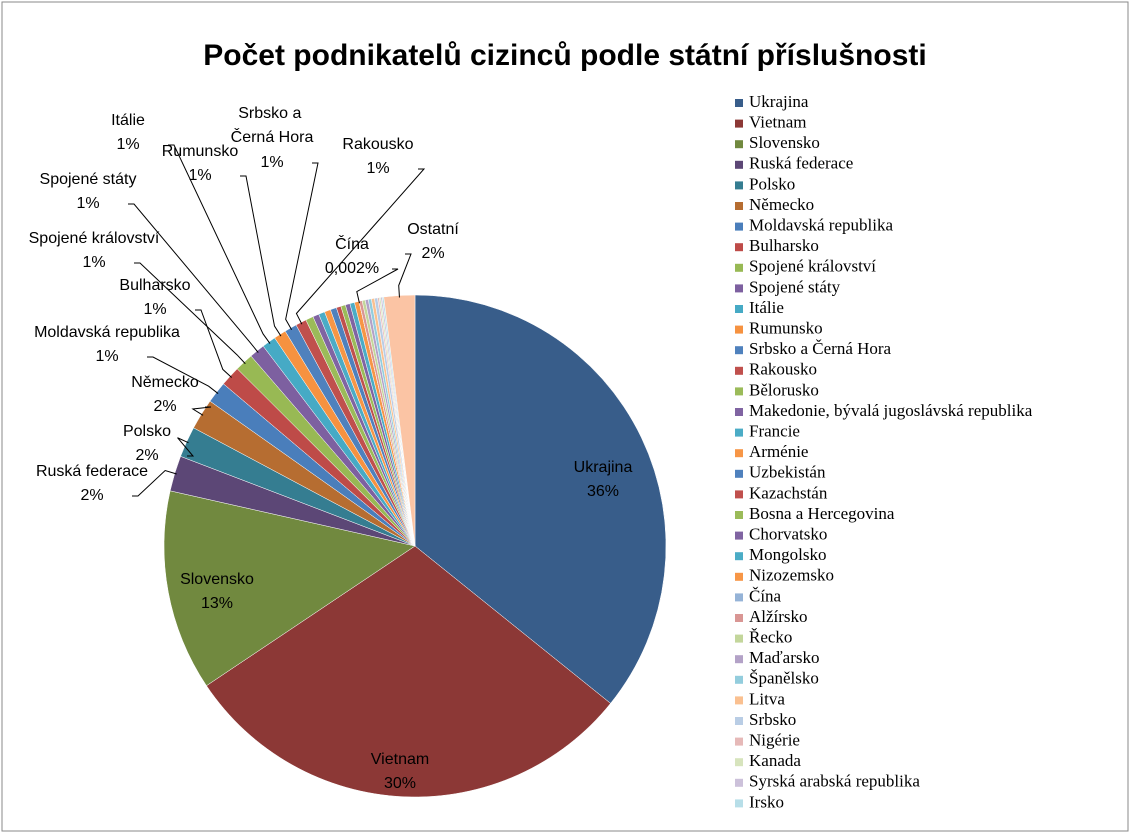  What do you see at coordinates (88, 179) in the screenshot?
I see `slice-label-name: Spojené státy` at bounding box center [88, 179].